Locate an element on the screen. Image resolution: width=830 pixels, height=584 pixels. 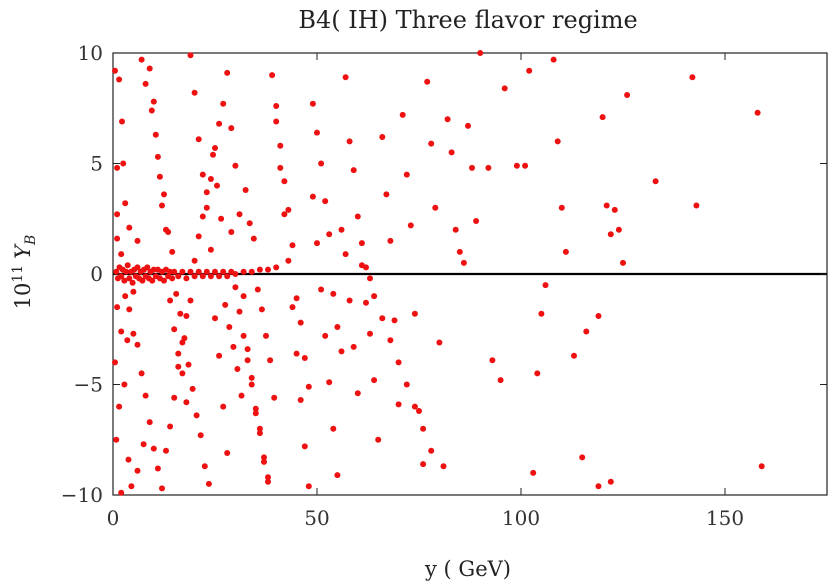
x-tick-label: 150 is located at coordinates (725, 518).